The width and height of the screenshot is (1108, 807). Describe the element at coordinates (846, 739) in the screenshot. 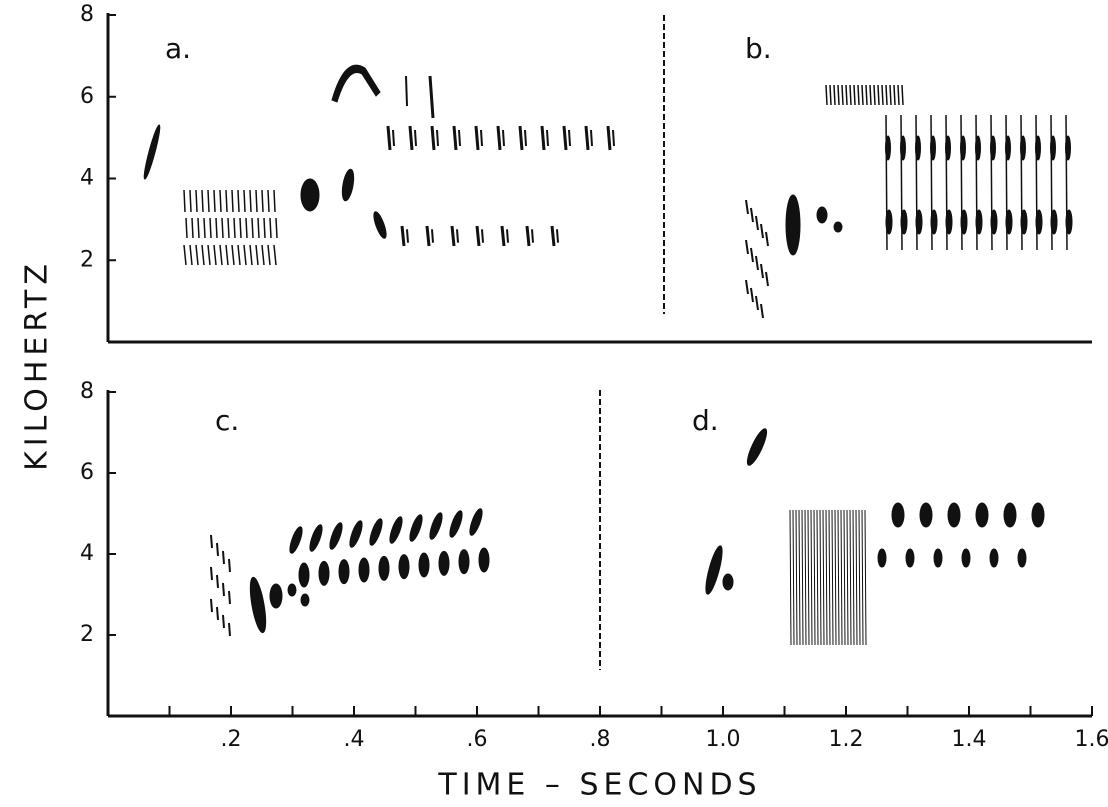

I see `x-tick-label: 1.2` at that location.